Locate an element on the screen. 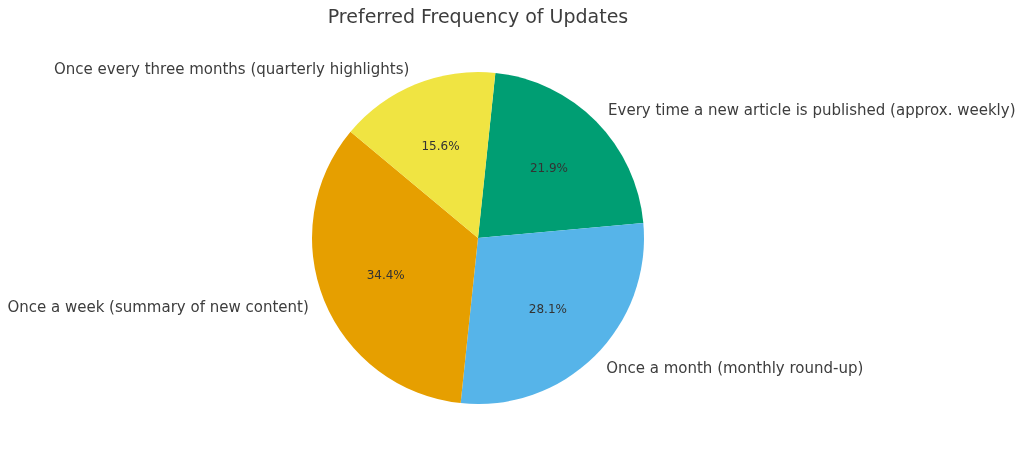  data-label: 28.1% is located at coordinates (547, 308).